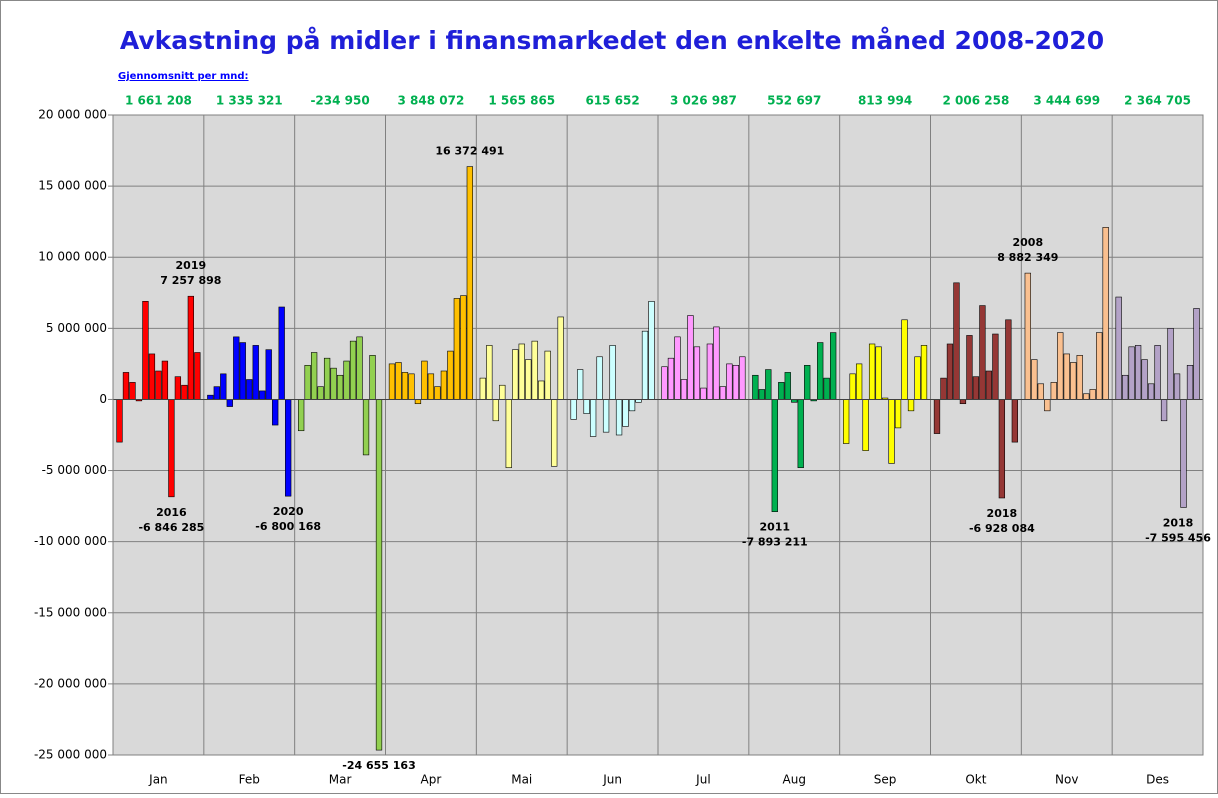  I want to click on y-tick-label: -5 000 000, so click(74, 470).